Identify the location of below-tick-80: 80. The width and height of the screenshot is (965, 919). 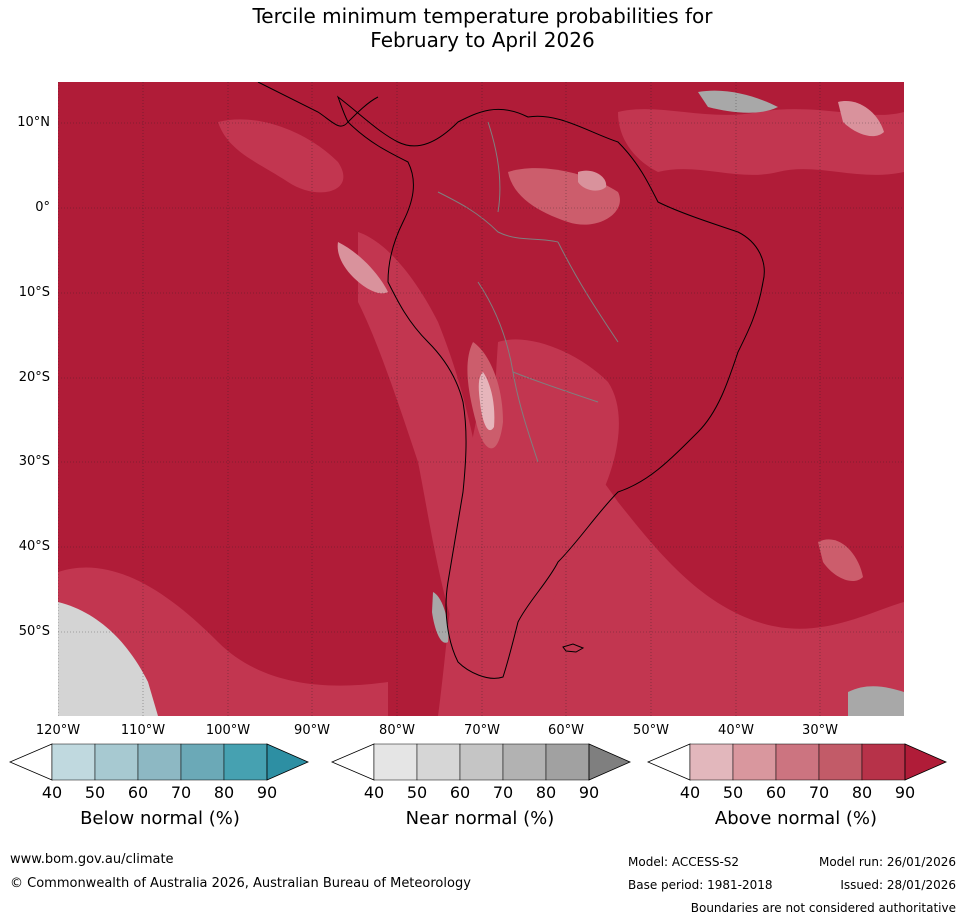
(224, 792).